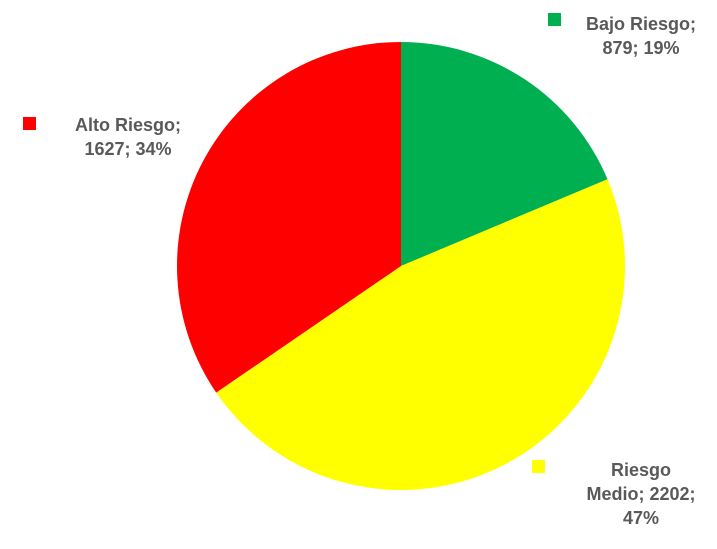 The height and width of the screenshot is (549, 717). Describe the element at coordinates (128, 125) in the screenshot. I see `data-label-line: Alto Riesgo;` at that location.